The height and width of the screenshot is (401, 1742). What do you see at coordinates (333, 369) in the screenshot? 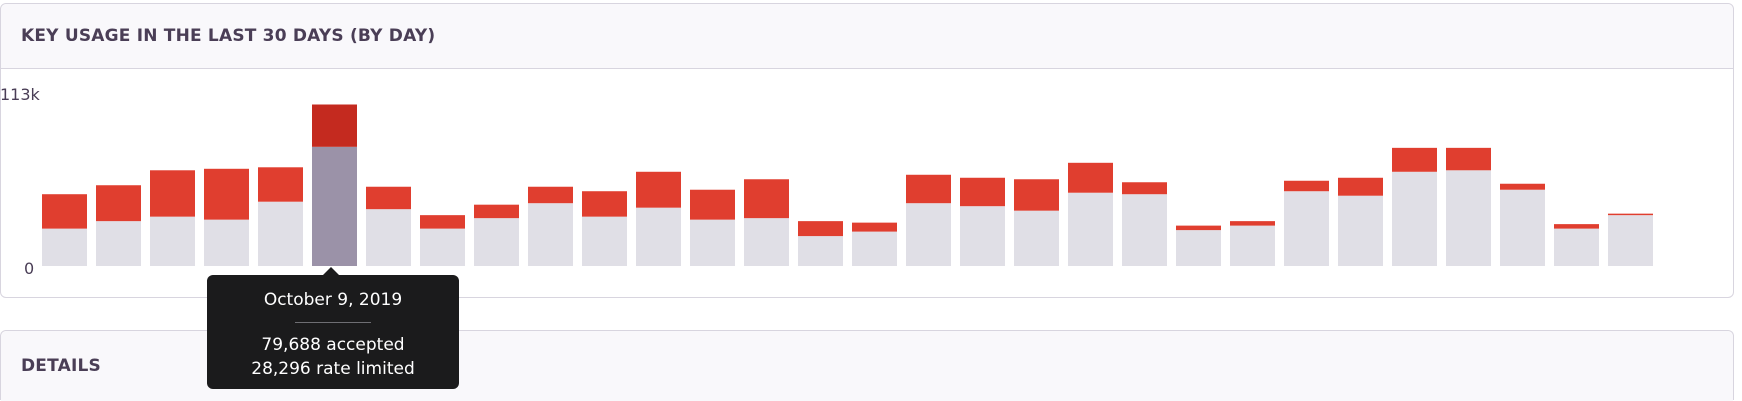
I see `tooltip-rate-limited: 28,296 rate limited` at bounding box center [333, 369].